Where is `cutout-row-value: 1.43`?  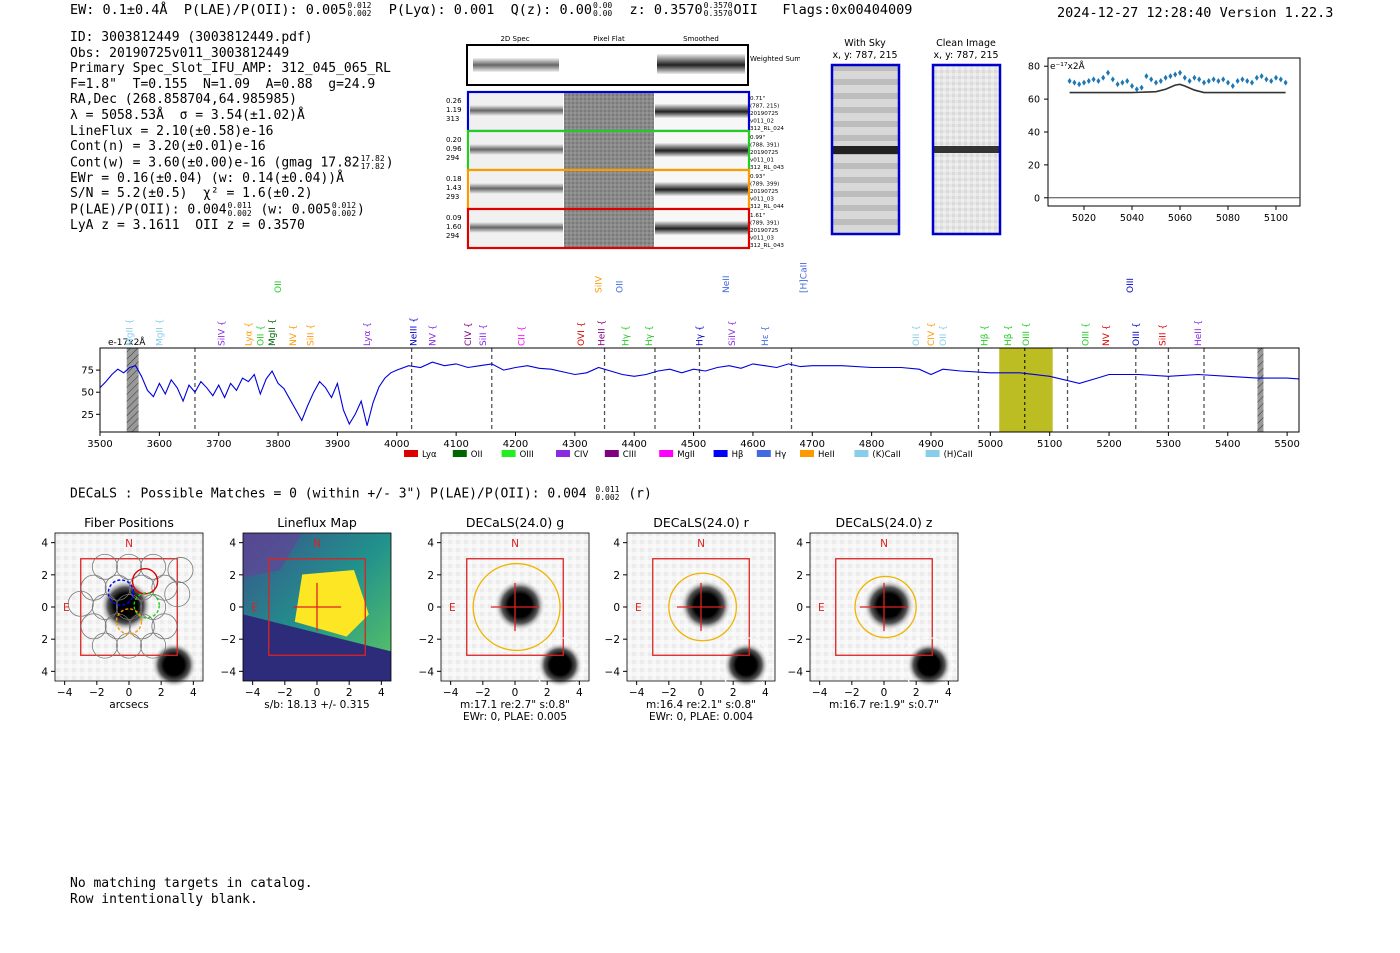 cutout-row-value: 1.43 is located at coordinates (454, 188).